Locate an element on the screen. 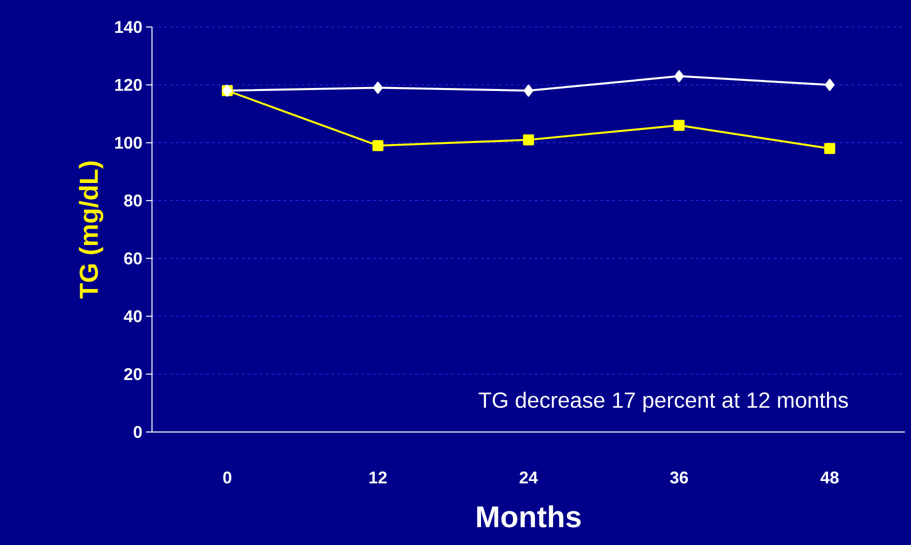 This screenshot has height=545, width=911. y-tick-label: 0 is located at coordinates (138, 432).